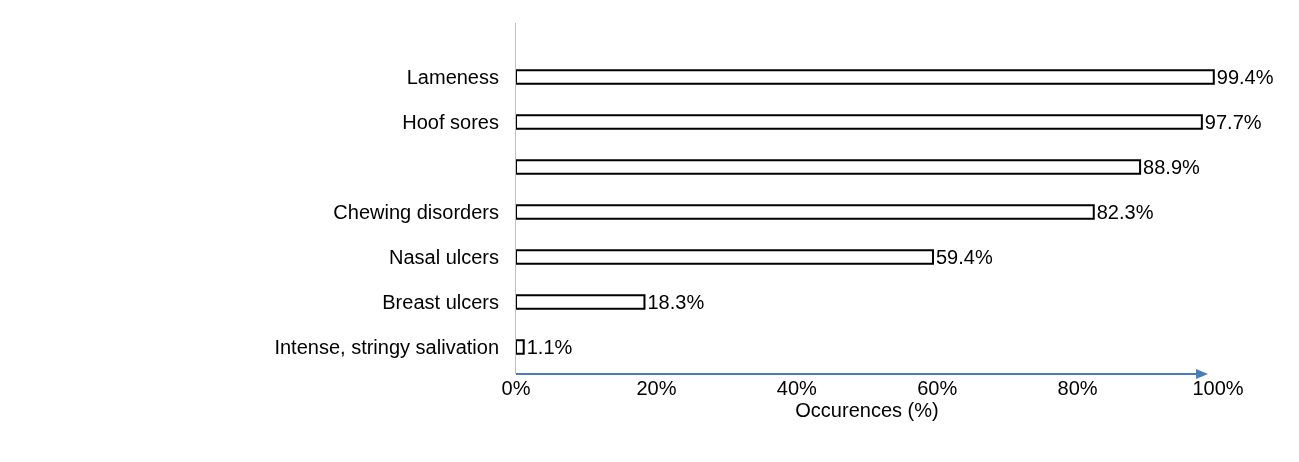 Image resolution: width=1299 pixels, height=462 pixels. What do you see at coordinates (450, 122) in the screenshot?
I see `y-tick-label: Hoof sores` at bounding box center [450, 122].